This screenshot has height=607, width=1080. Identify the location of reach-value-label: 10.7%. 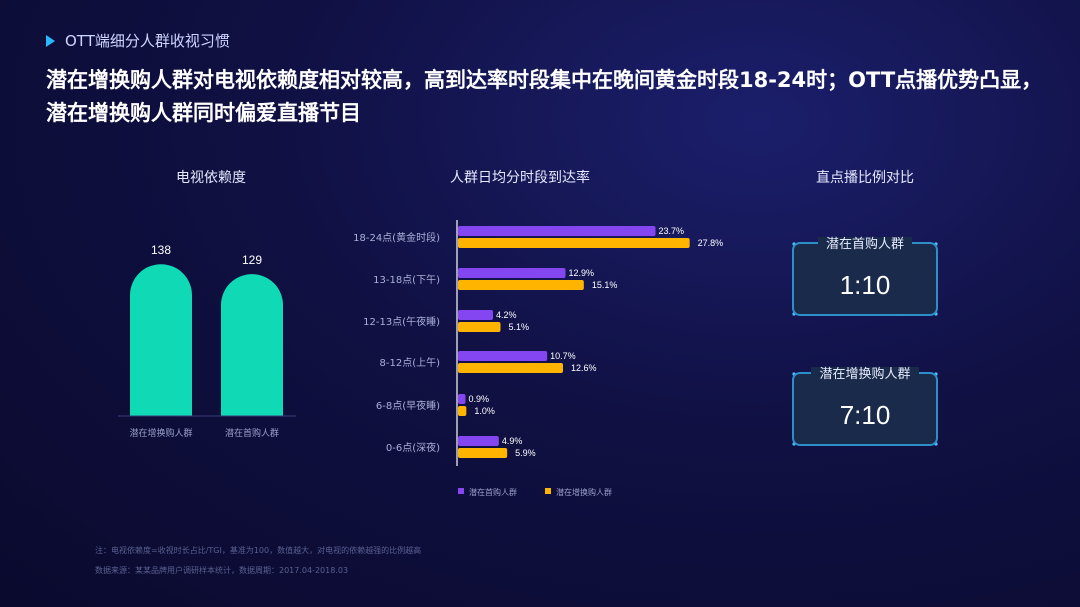
(563, 356).